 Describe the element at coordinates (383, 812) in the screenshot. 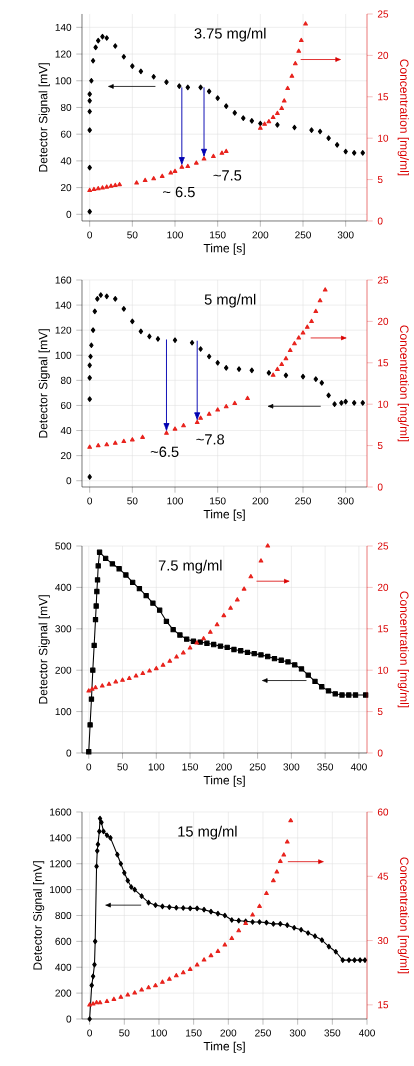

I see `y2-tick-label: 60` at that location.